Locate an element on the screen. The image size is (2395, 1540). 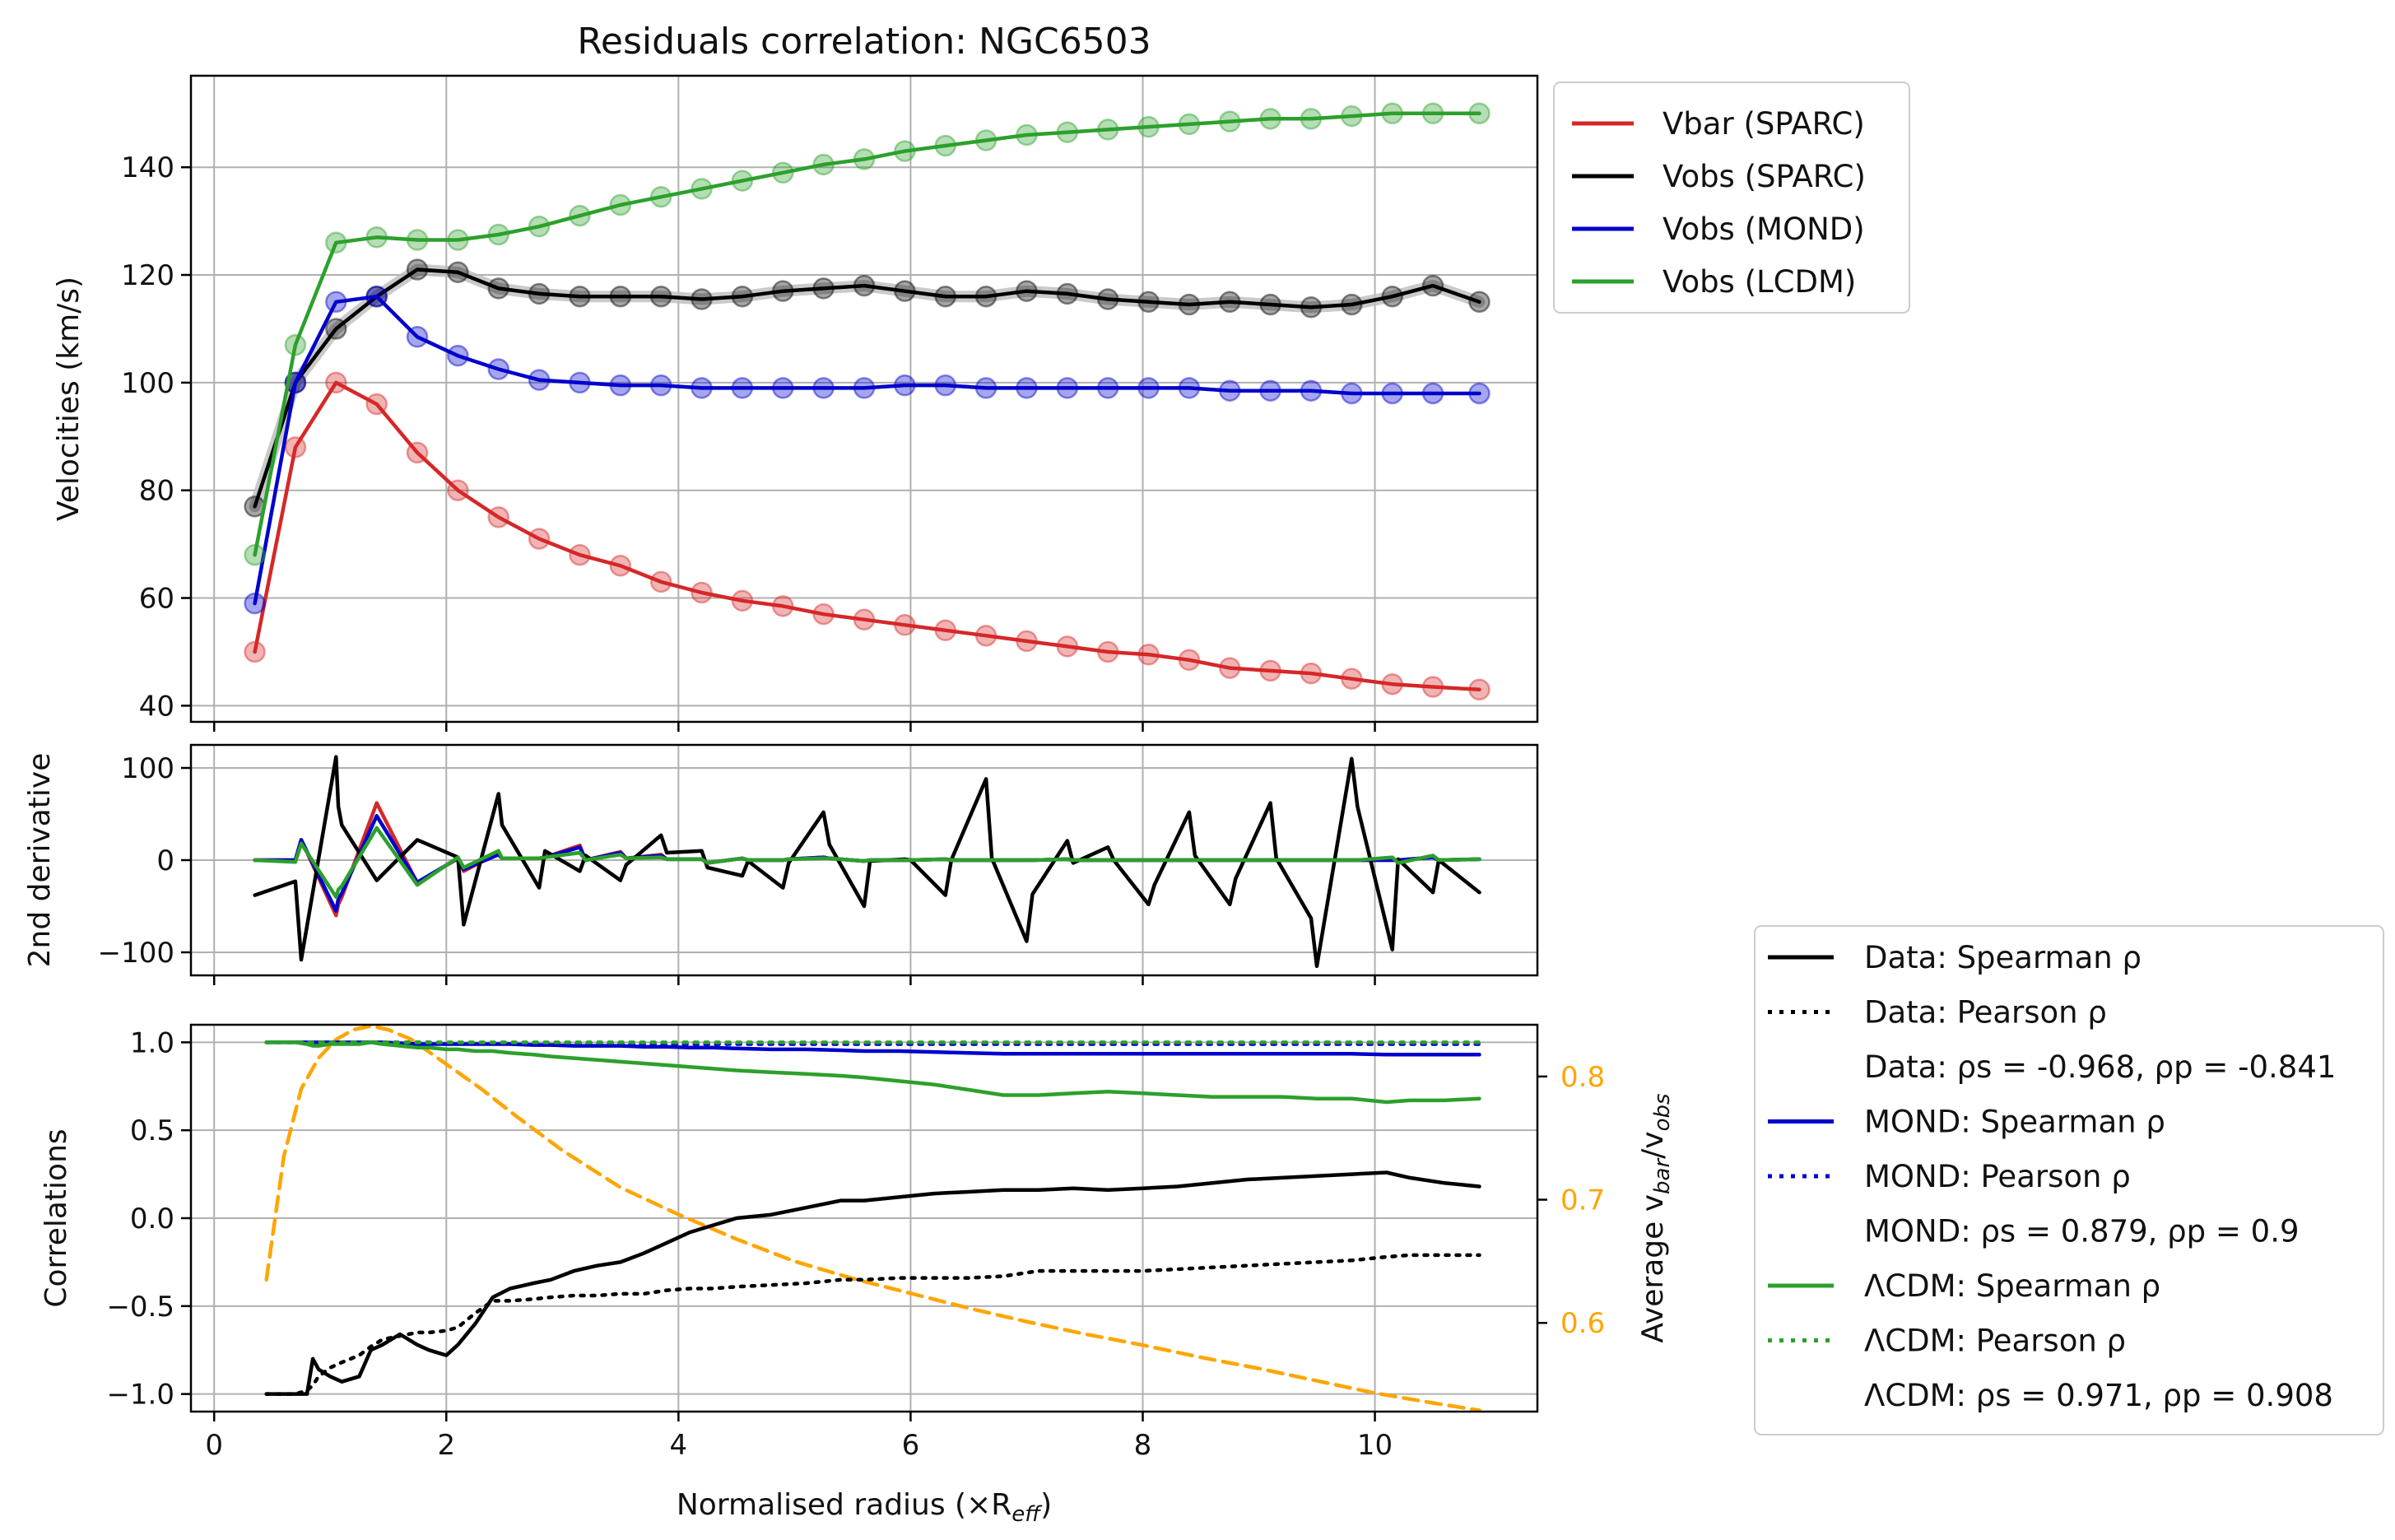
y-tick-label: 60 is located at coordinates (156, 599).